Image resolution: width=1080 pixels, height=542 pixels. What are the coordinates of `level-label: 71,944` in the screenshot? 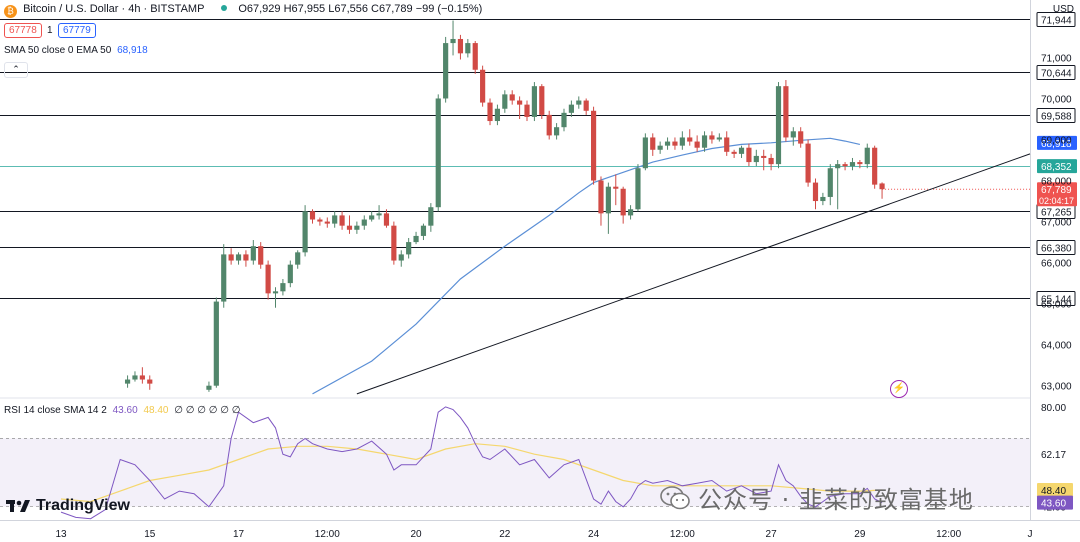 It's located at (1056, 21).